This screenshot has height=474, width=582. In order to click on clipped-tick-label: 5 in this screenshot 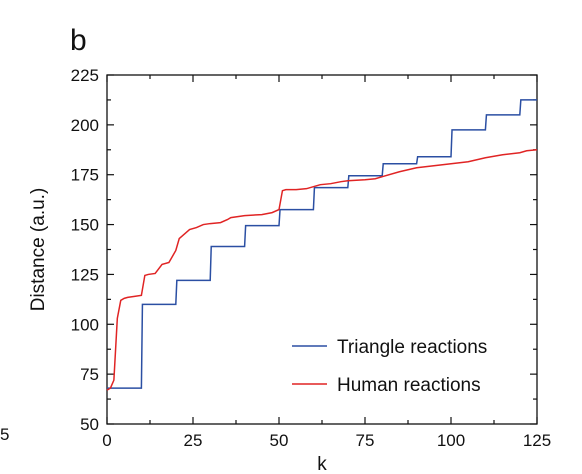, I will do `click(4, 434)`.